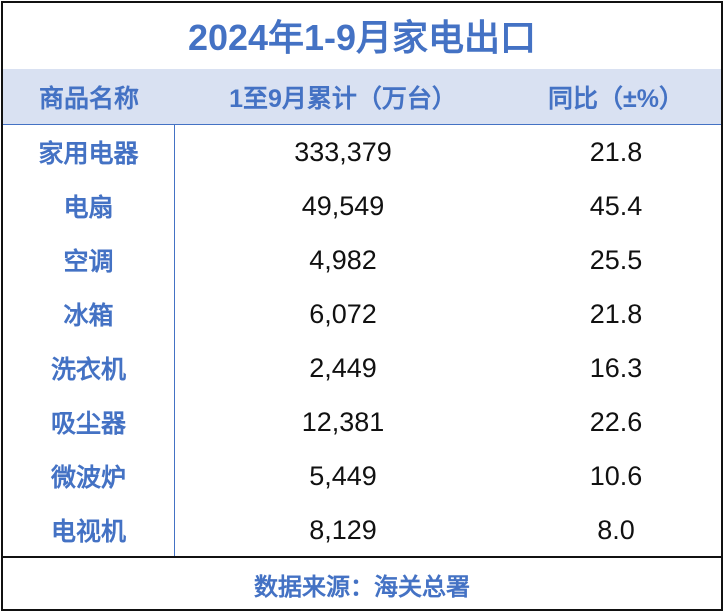  What do you see at coordinates (89, 530) in the screenshot?
I see `product-name-cell: 电视机` at bounding box center [89, 530].